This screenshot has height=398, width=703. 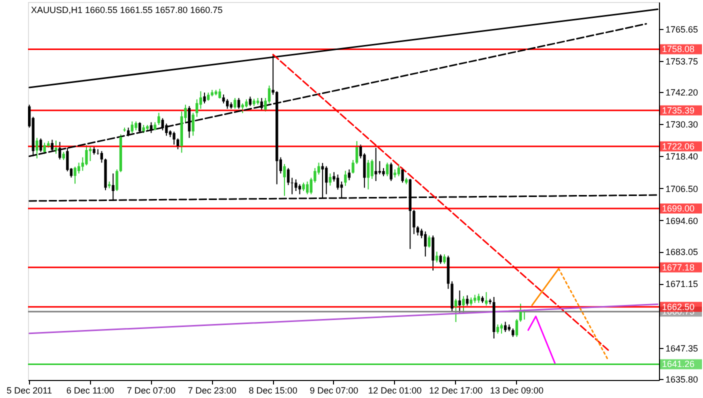 I want to click on y-tick-label: 1635.80, so click(x=682, y=379).